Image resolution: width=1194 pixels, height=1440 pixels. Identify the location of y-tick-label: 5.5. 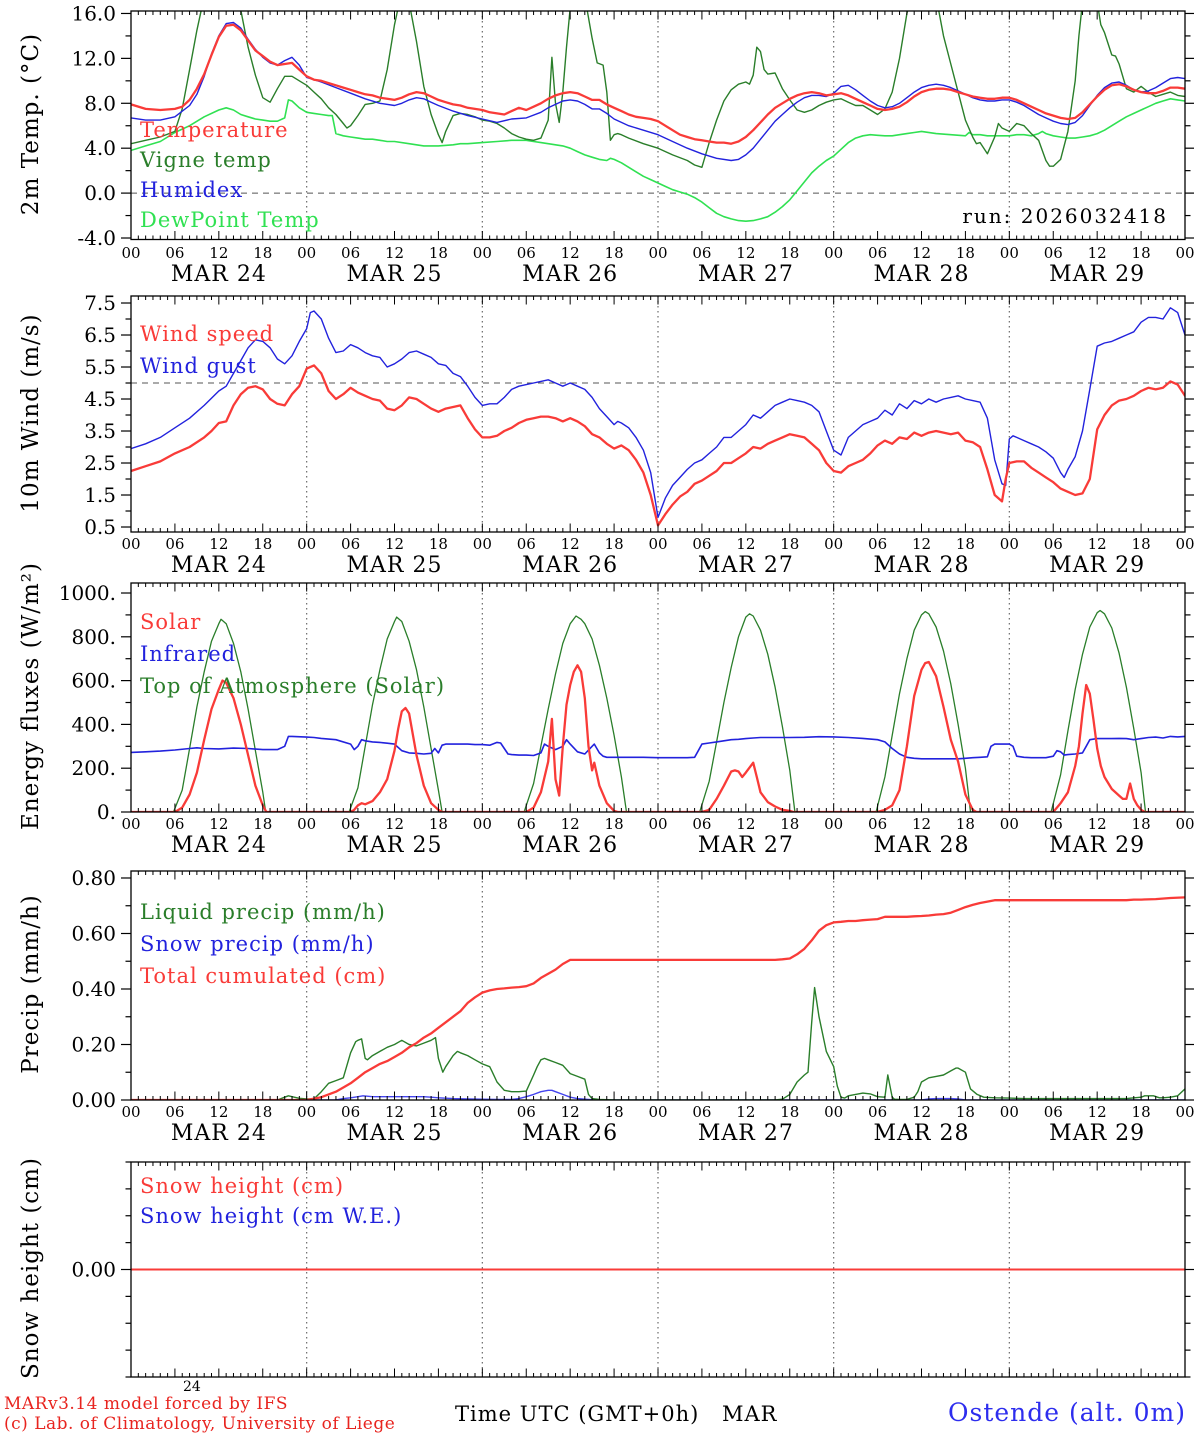
(100, 367).